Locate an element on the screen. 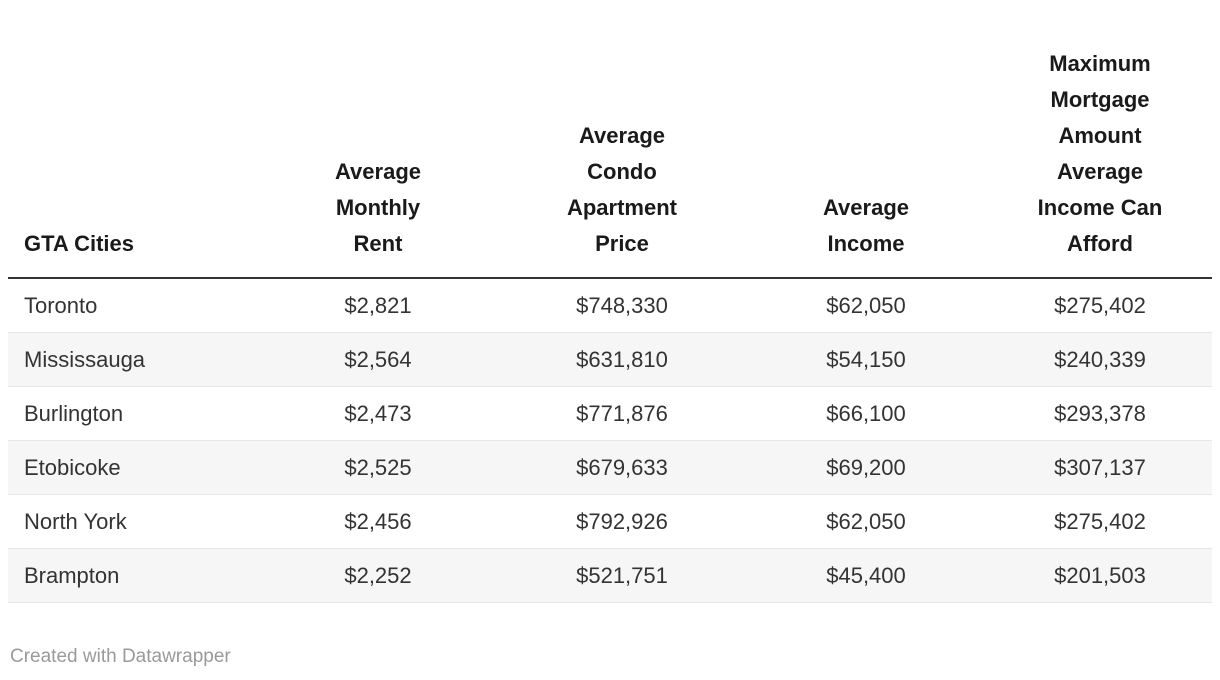 This screenshot has width=1220, height=680. attribution-text: Created with Datawrapper is located at coordinates (120, 656).